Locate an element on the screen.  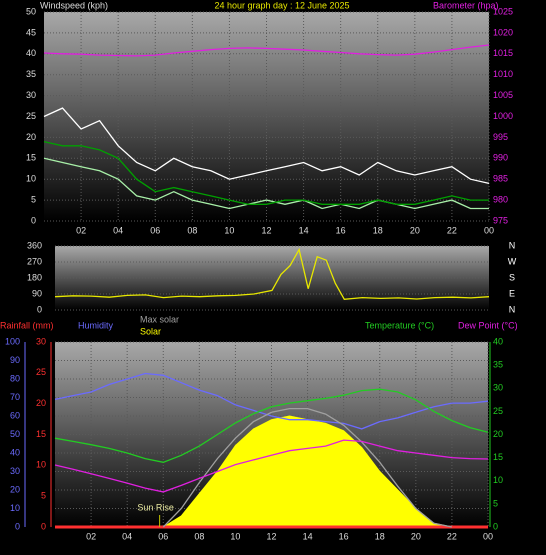
y-tick-label: 975 is located at coordinates (500, 220).